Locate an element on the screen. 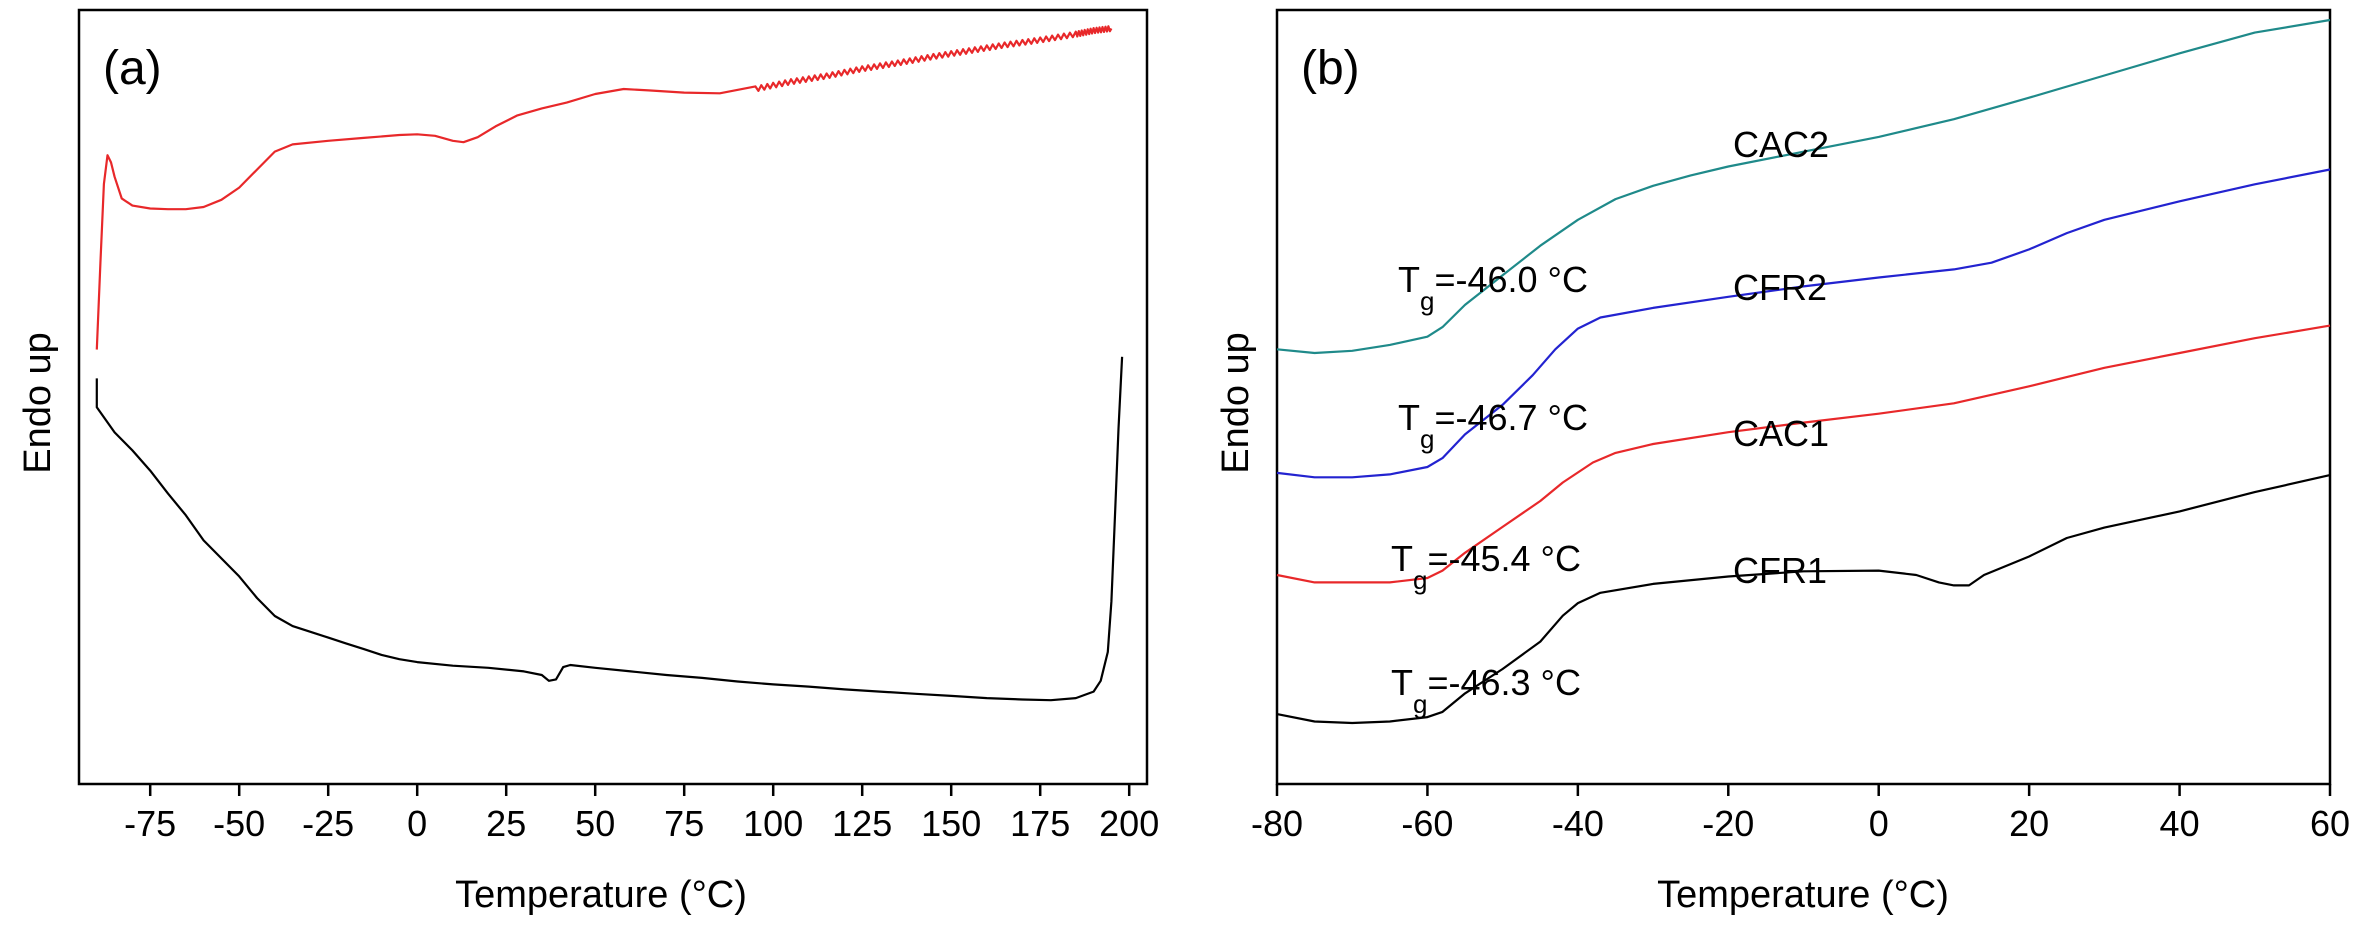  panel-a-x-tick-label: 200 is located at coordinates (1129, 823).